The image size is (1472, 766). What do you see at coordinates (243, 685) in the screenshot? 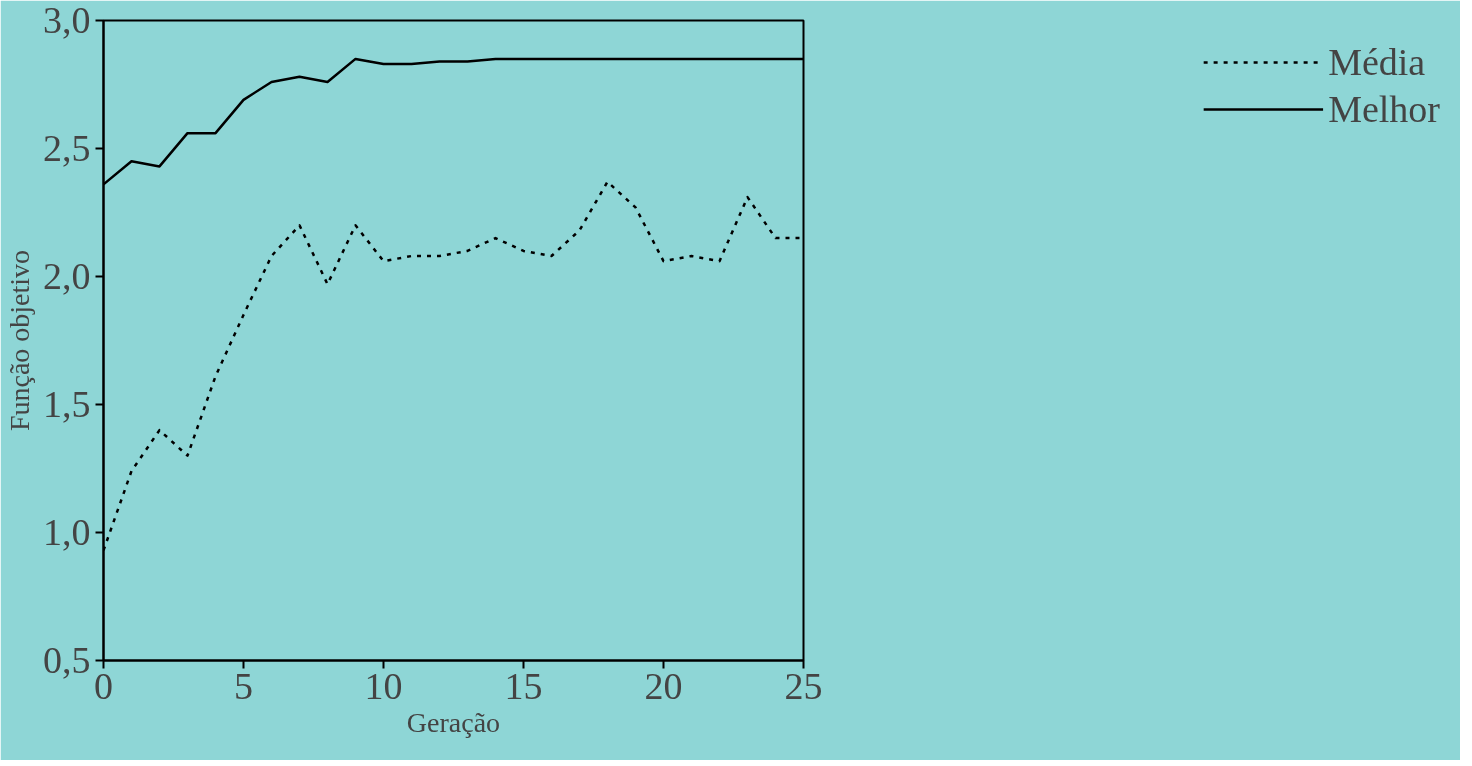
I see `x-tick-label: 5` at bounding box center [243, 685].